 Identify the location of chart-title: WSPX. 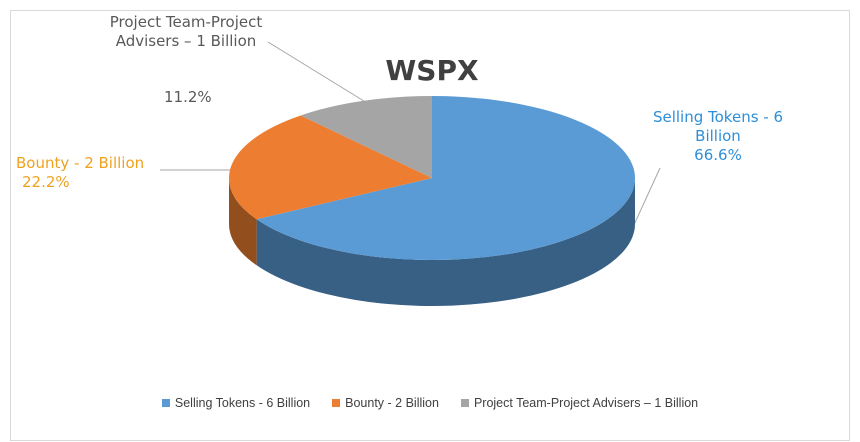
(432, 70).